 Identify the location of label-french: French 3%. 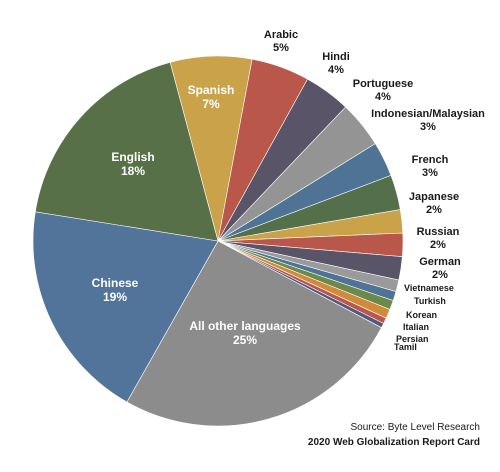
(430, 166).